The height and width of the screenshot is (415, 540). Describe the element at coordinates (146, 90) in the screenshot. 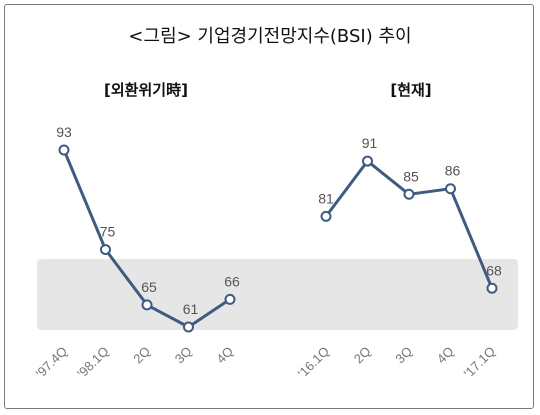

I see `panel-title-left: [외환위기時]` at that location.